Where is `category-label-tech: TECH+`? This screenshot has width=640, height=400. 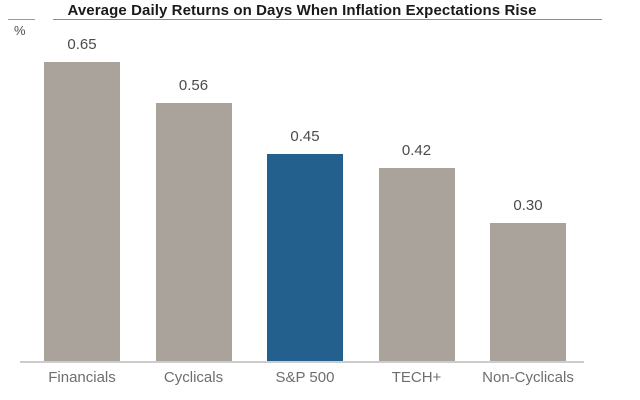
category-label-tech: TECH+ is located at coordinates (416, 377).